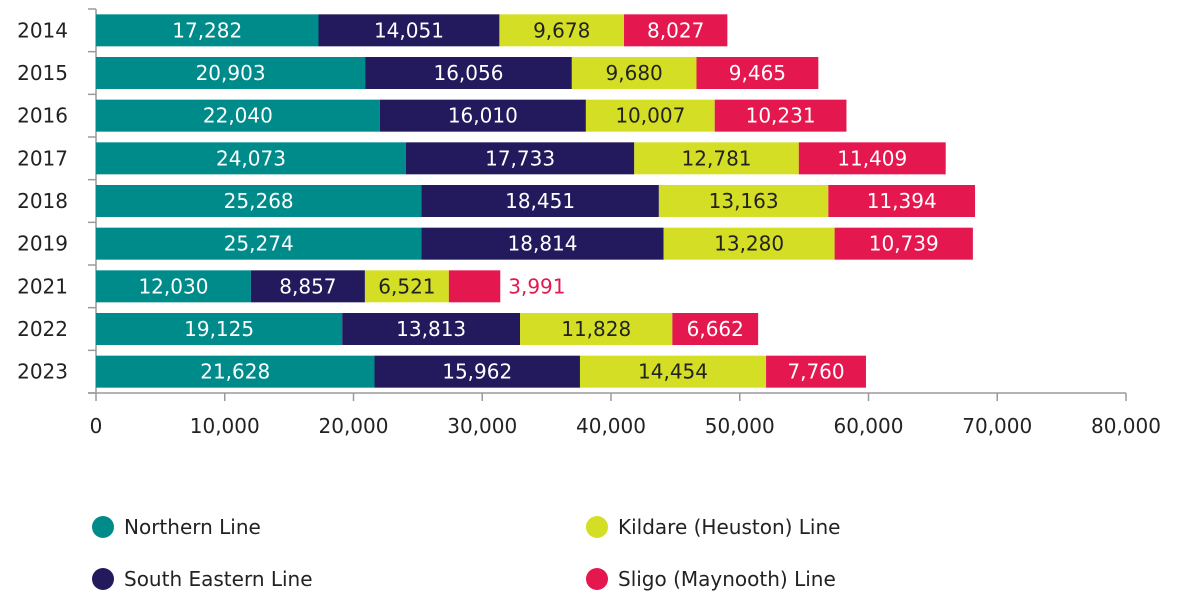  I want to click on data-label: 20,903, so click(231, 73).